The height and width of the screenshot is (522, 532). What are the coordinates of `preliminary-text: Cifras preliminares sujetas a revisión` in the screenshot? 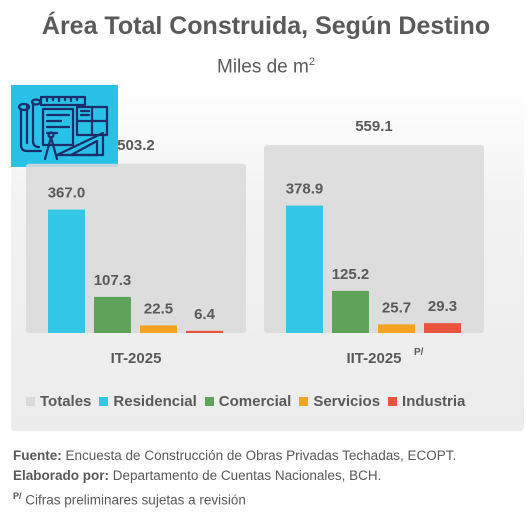 It's located at (135, 500).